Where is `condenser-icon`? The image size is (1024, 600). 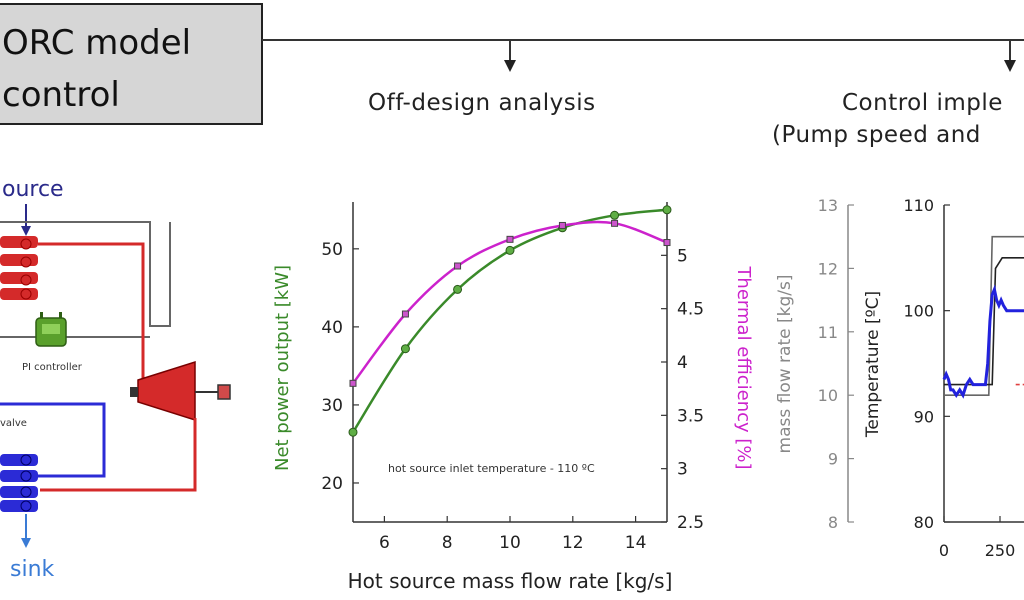
condenser-icon is located at coordinates (19, 483).